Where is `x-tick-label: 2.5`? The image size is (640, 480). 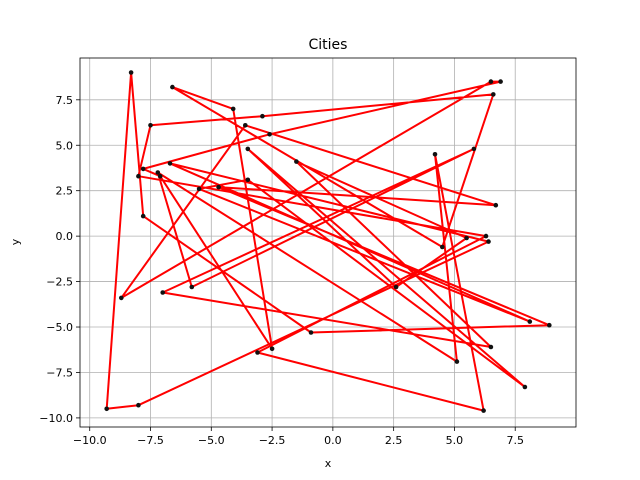
x-tick-label: 2.5 is located at coordinates (394, 440).